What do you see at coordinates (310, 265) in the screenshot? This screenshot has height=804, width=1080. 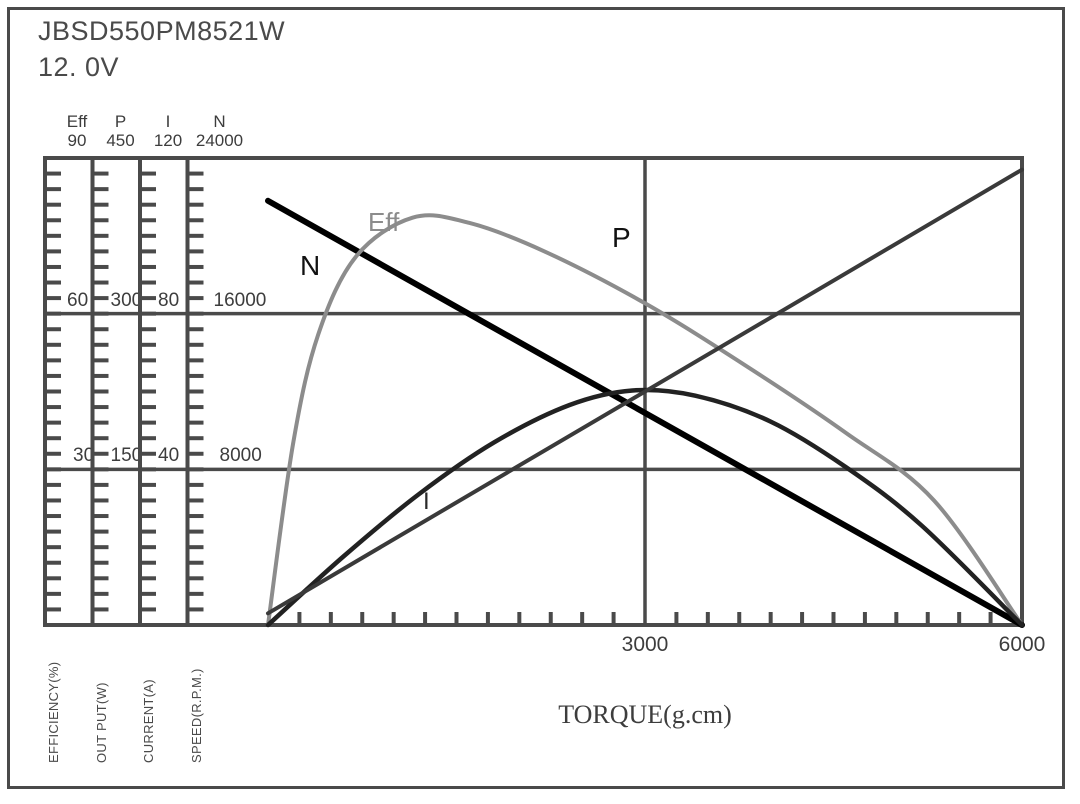 I see `curve-label-n: N` at bounding box center [310, 265].